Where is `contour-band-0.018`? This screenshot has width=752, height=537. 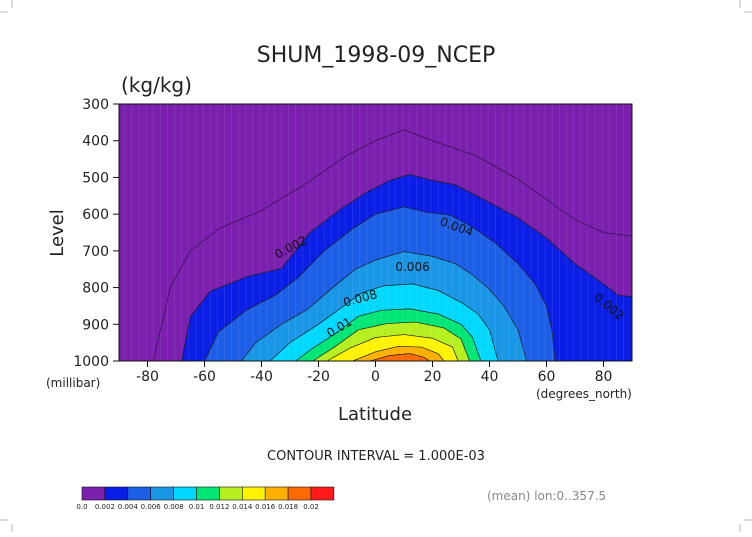
contour-band-0.018 is located at coordinates (399, 357).